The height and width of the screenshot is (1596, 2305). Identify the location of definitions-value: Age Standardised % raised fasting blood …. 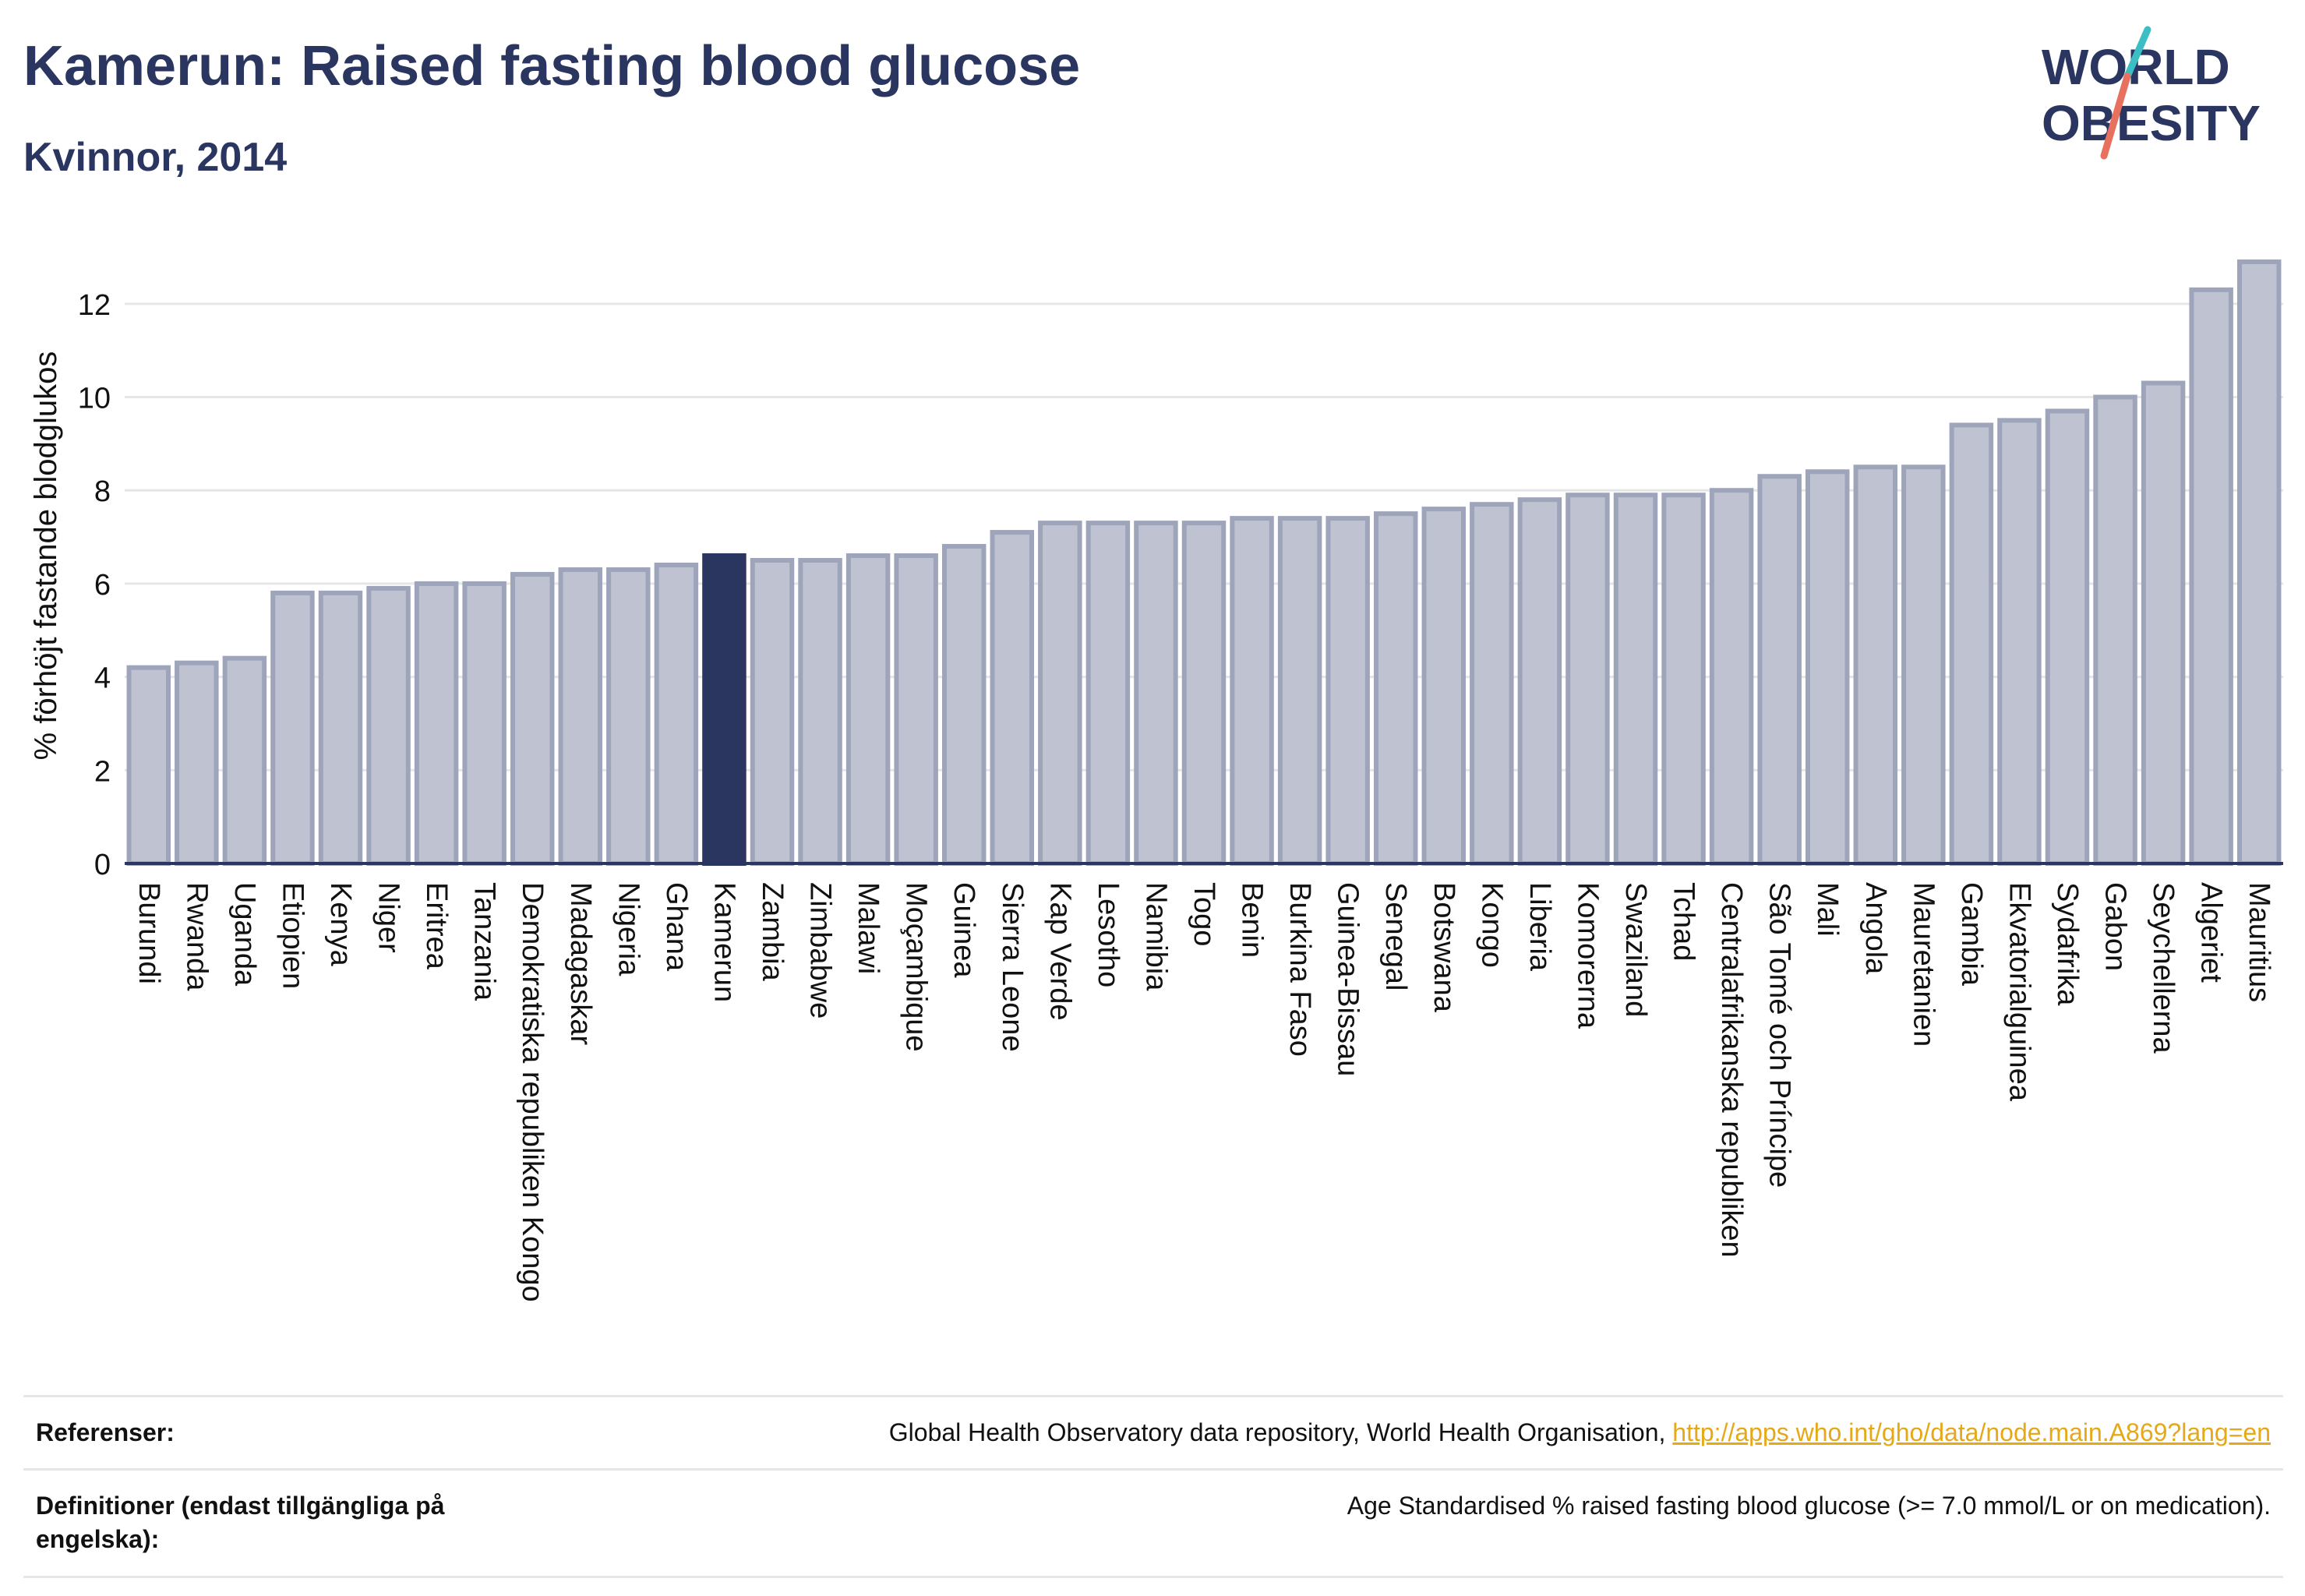
(1809, 1506).